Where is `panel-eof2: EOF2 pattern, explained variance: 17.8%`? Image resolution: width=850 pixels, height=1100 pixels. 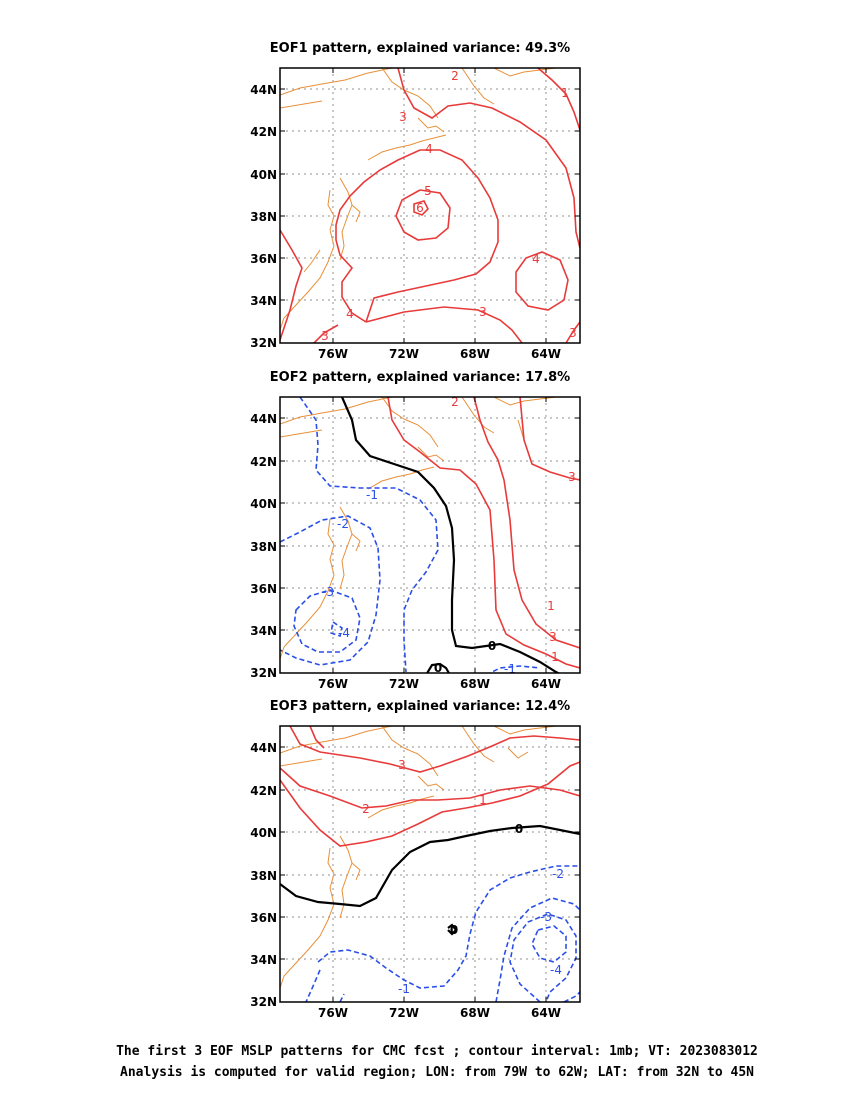 panel-eof2: EOF2 pattern, explained variance: 17.8% is located at coordinates (415, 530).